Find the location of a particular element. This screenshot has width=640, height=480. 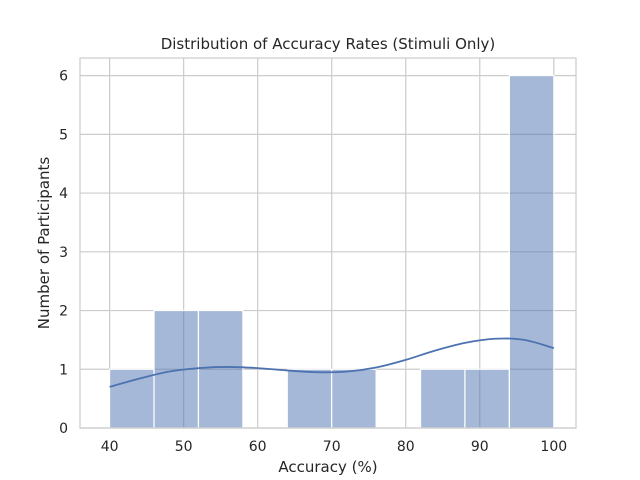

x-tick-label: 50 is located at coordinates (184, 447).